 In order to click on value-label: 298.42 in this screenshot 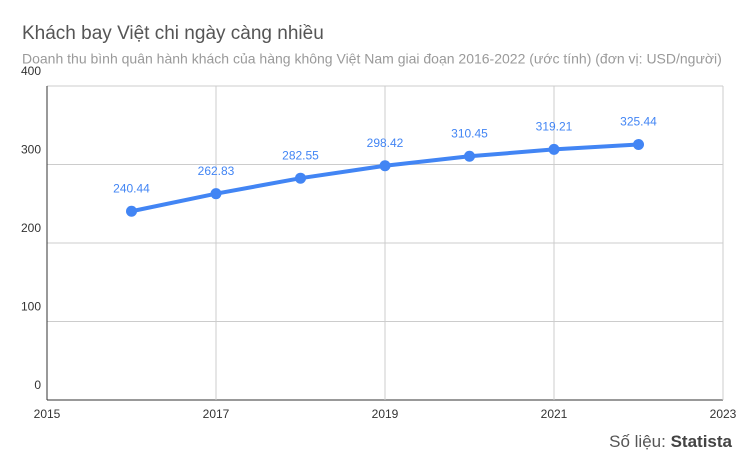, I will do `click(385, 143)`.